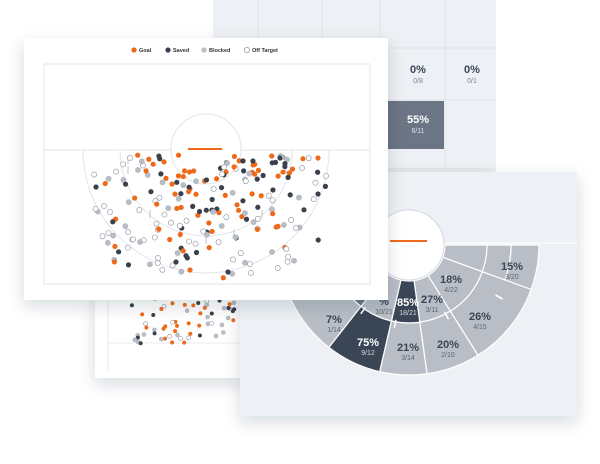 This screenshot has width=600, height=464. What do you see at coordinates (408, 303) in the screenshot?
I see `zone-percent: 85%` at bounding box center [408, 303].